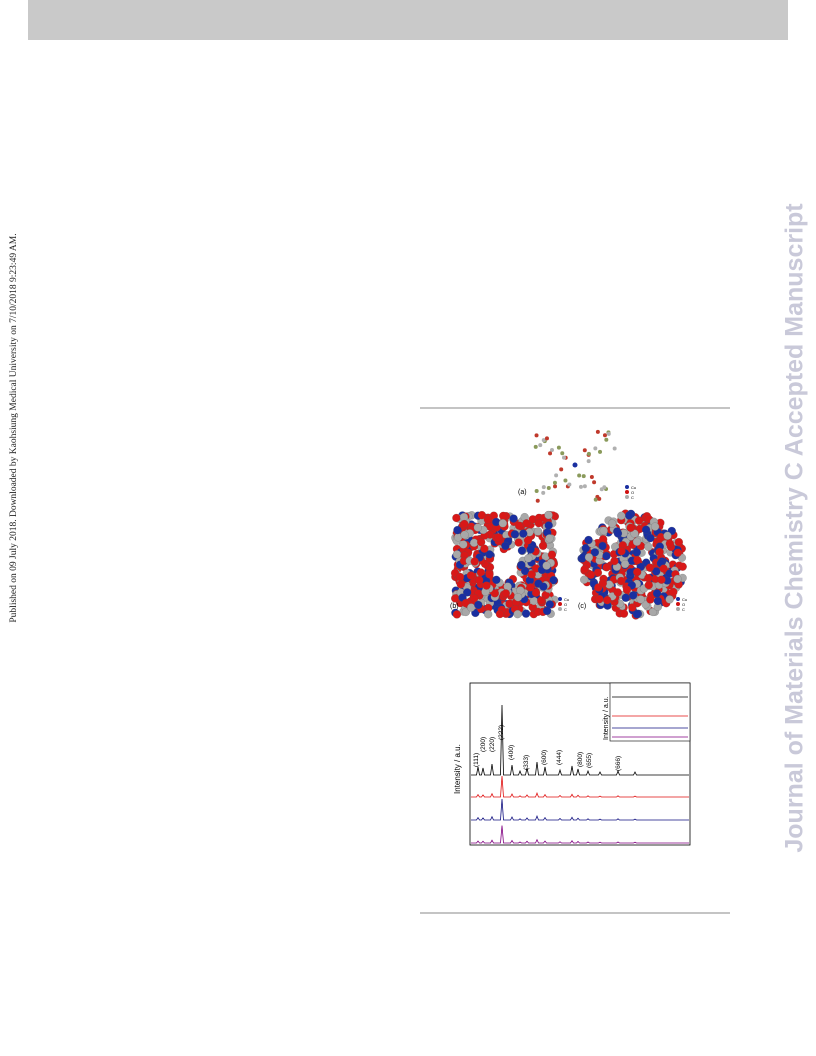 Image resolution: width=816 pixels, height=1056 pixels. I want to click on peak-label: (333), so click(526, 762).